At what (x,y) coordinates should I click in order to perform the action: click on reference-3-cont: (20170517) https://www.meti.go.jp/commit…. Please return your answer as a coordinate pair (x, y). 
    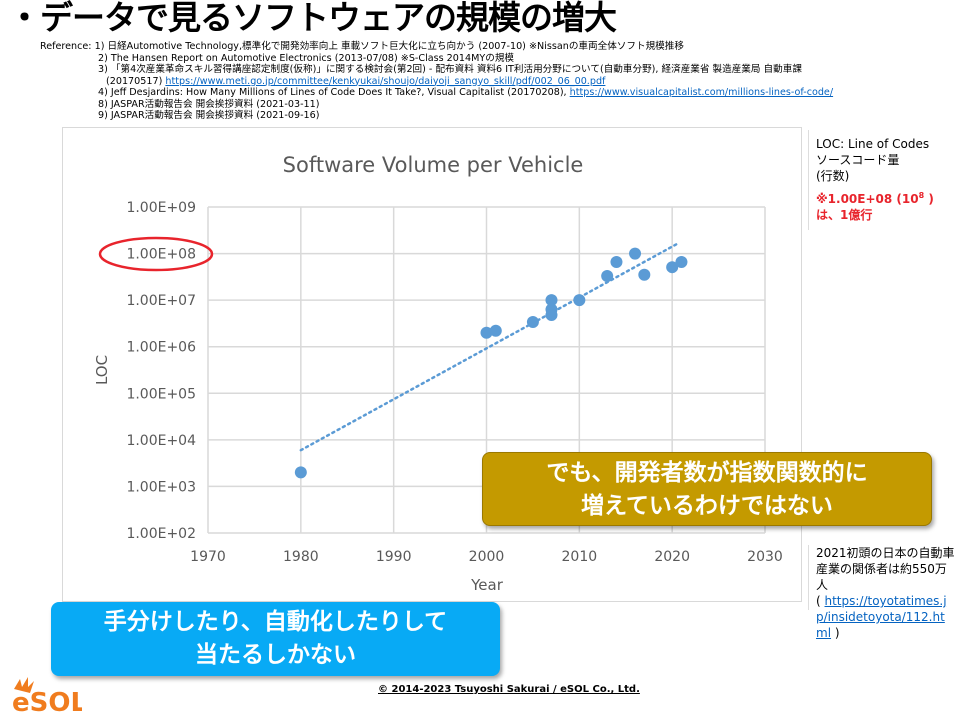
    Looking at the image, I should click on (436, 82).